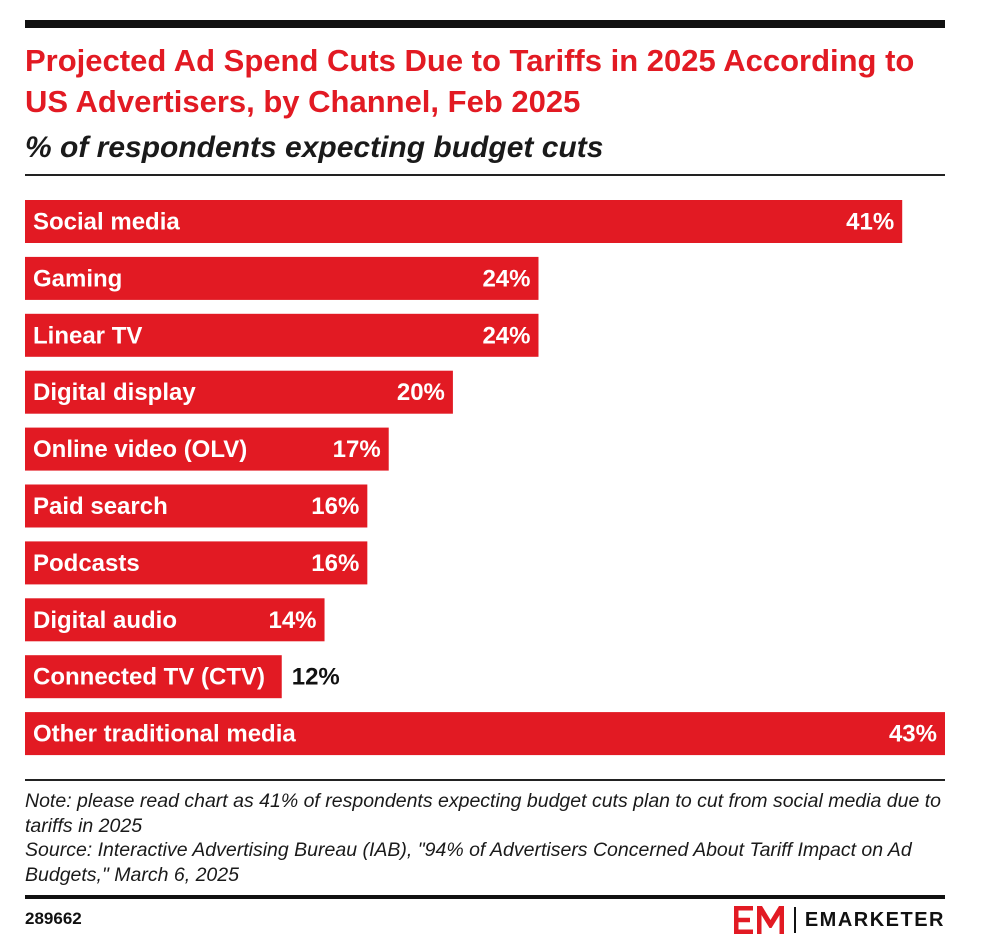 Image resolution: width=985 pixels, height=951 pixels. Describe the element at coordinates (164, 734) in the screenshot. I see `category-label: Other traditional media` at that location.